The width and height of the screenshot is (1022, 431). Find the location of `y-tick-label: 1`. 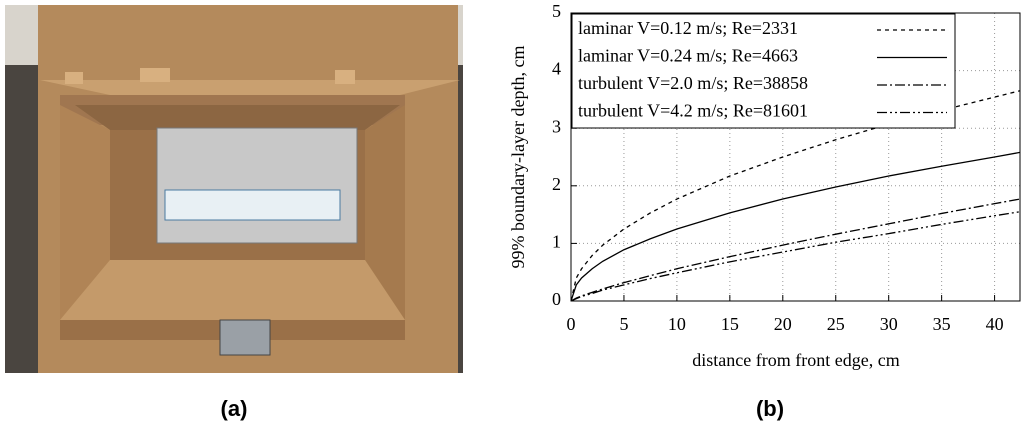

y-tick-label: 1 is located at coordinates (556, 242).